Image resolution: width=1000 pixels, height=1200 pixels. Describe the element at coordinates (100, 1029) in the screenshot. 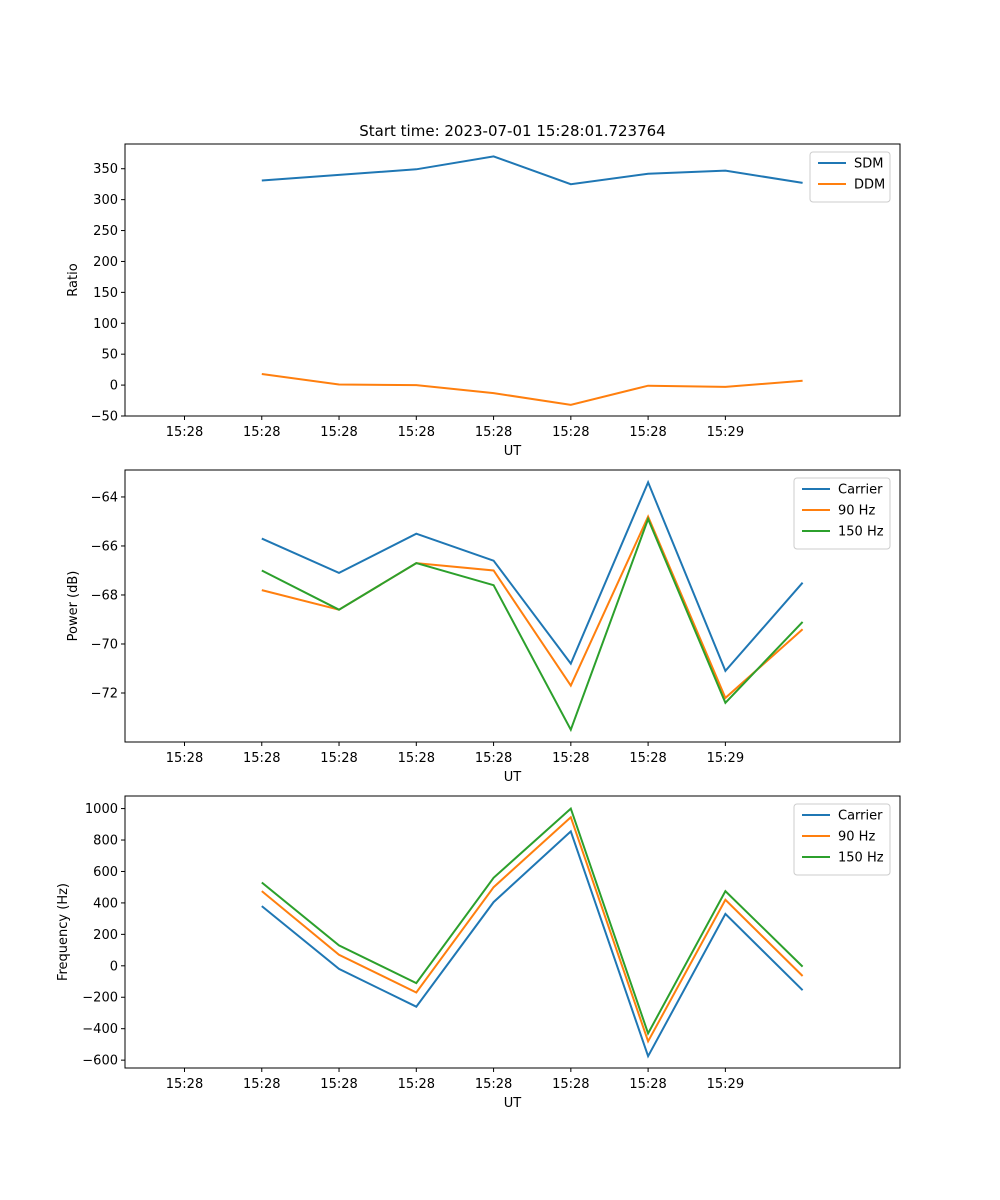

I see `y-tick-label: −400` at that location.